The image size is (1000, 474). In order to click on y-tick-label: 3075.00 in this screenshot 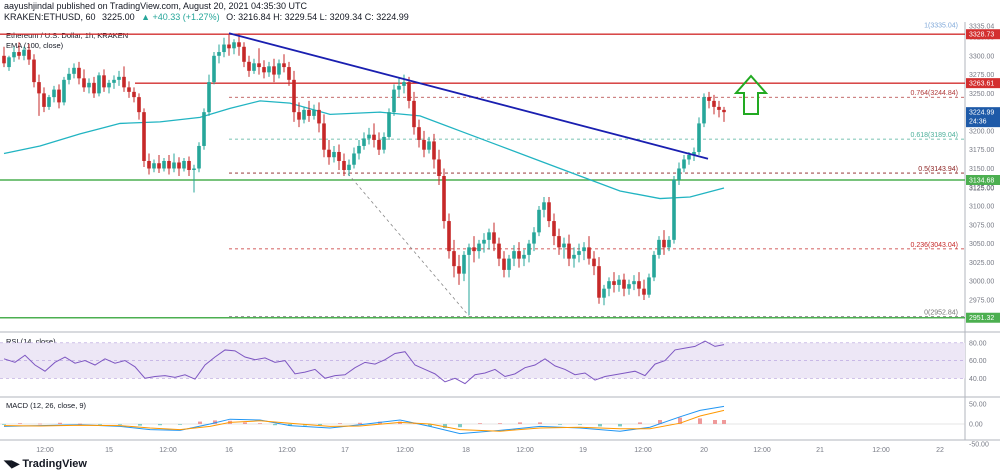, I will do `click(981, 225)`.